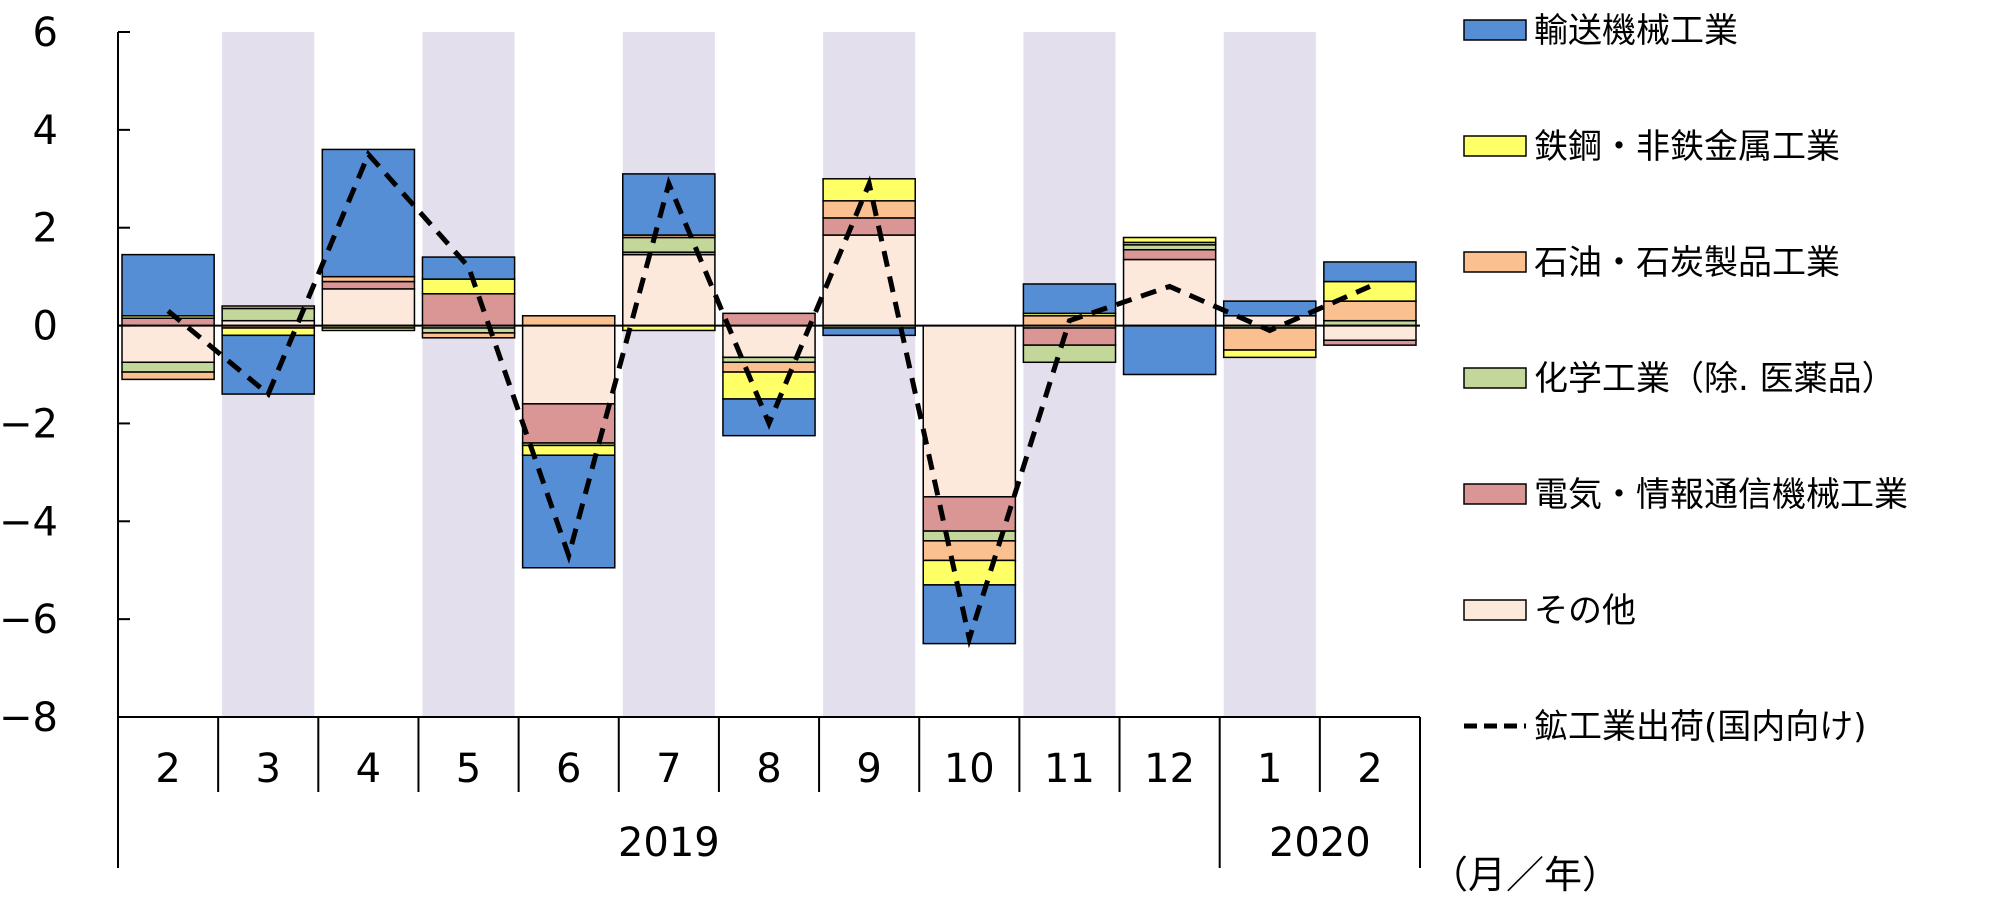  I want to click on x-tick-label: 7, so click(668, 769).